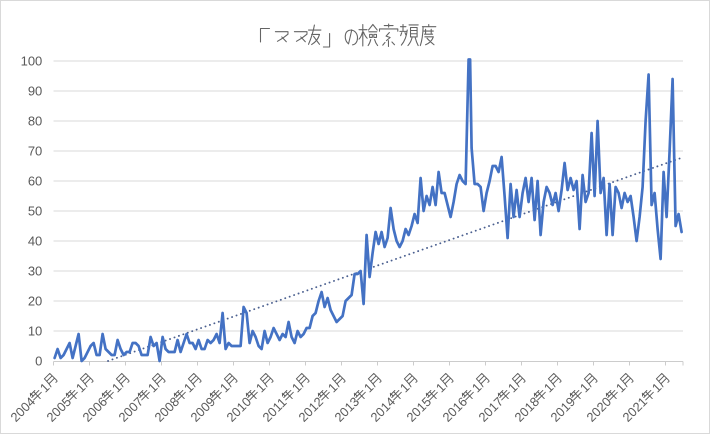  Describe the element at coordinates (35, 301) in the screenshot. I see `svg-text: 20` at that location.